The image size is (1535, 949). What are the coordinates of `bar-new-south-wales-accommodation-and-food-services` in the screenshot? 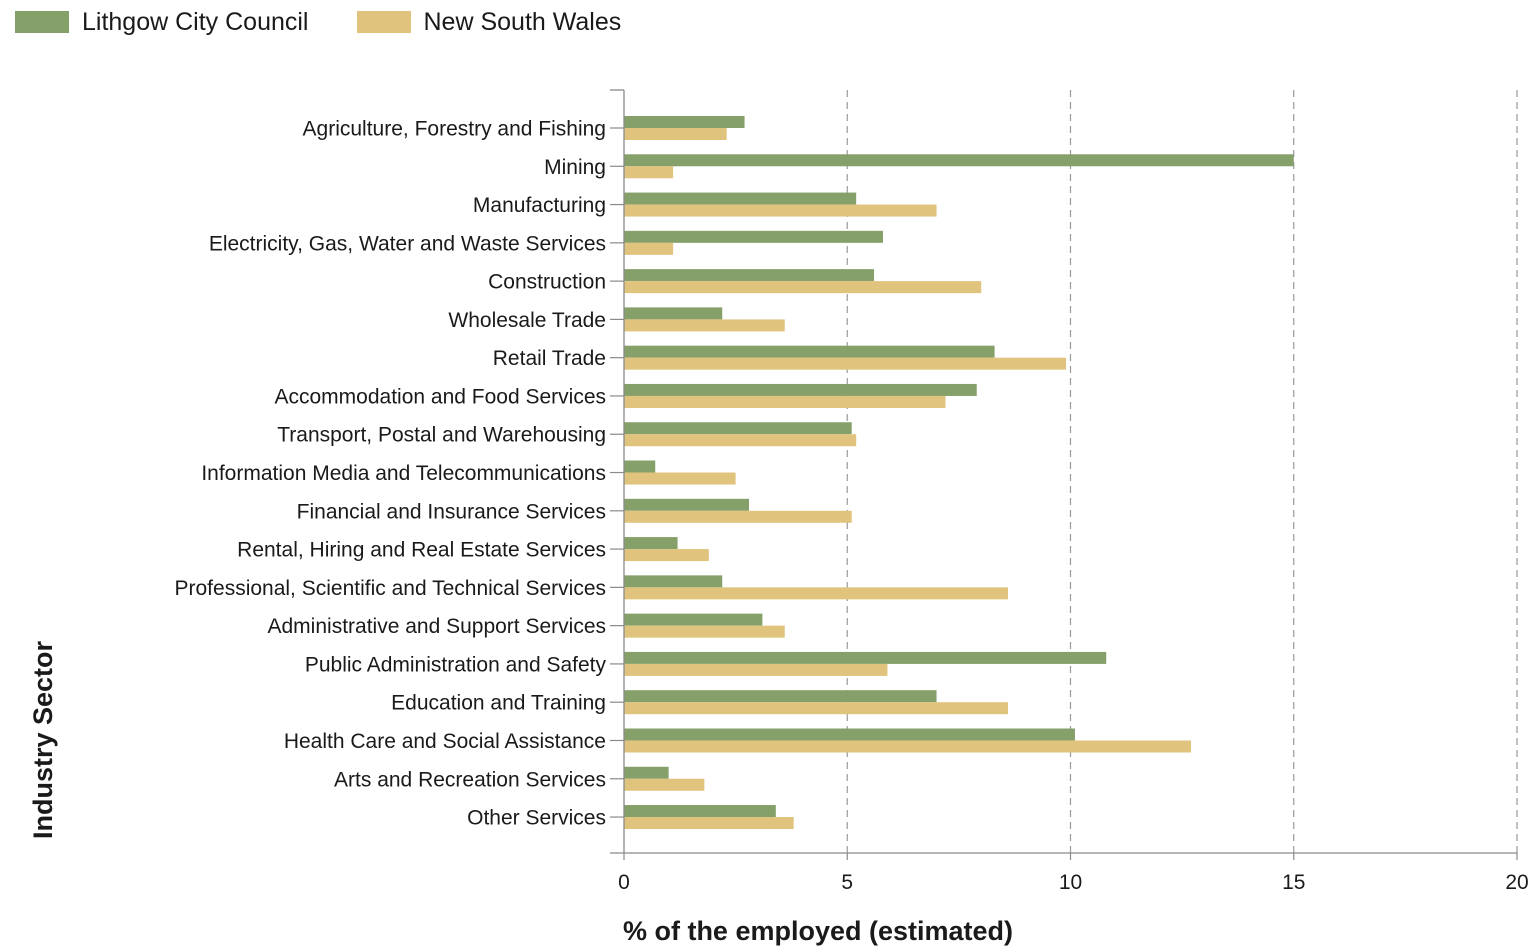 It's located at (785, 401).